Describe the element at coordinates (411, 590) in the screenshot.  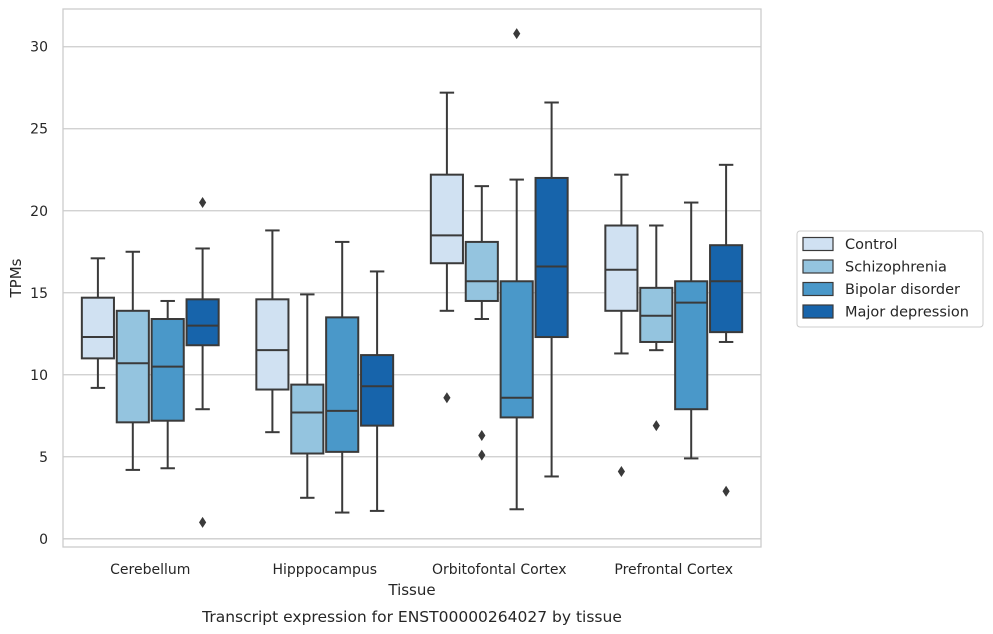
I see `x-axis-label: Tissue` at that location.